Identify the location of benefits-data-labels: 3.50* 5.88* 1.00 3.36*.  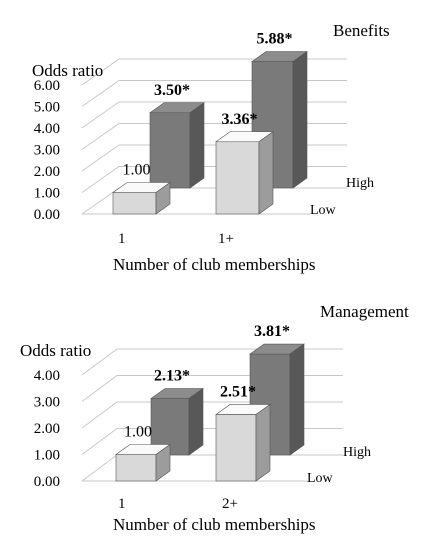
(208, 105).